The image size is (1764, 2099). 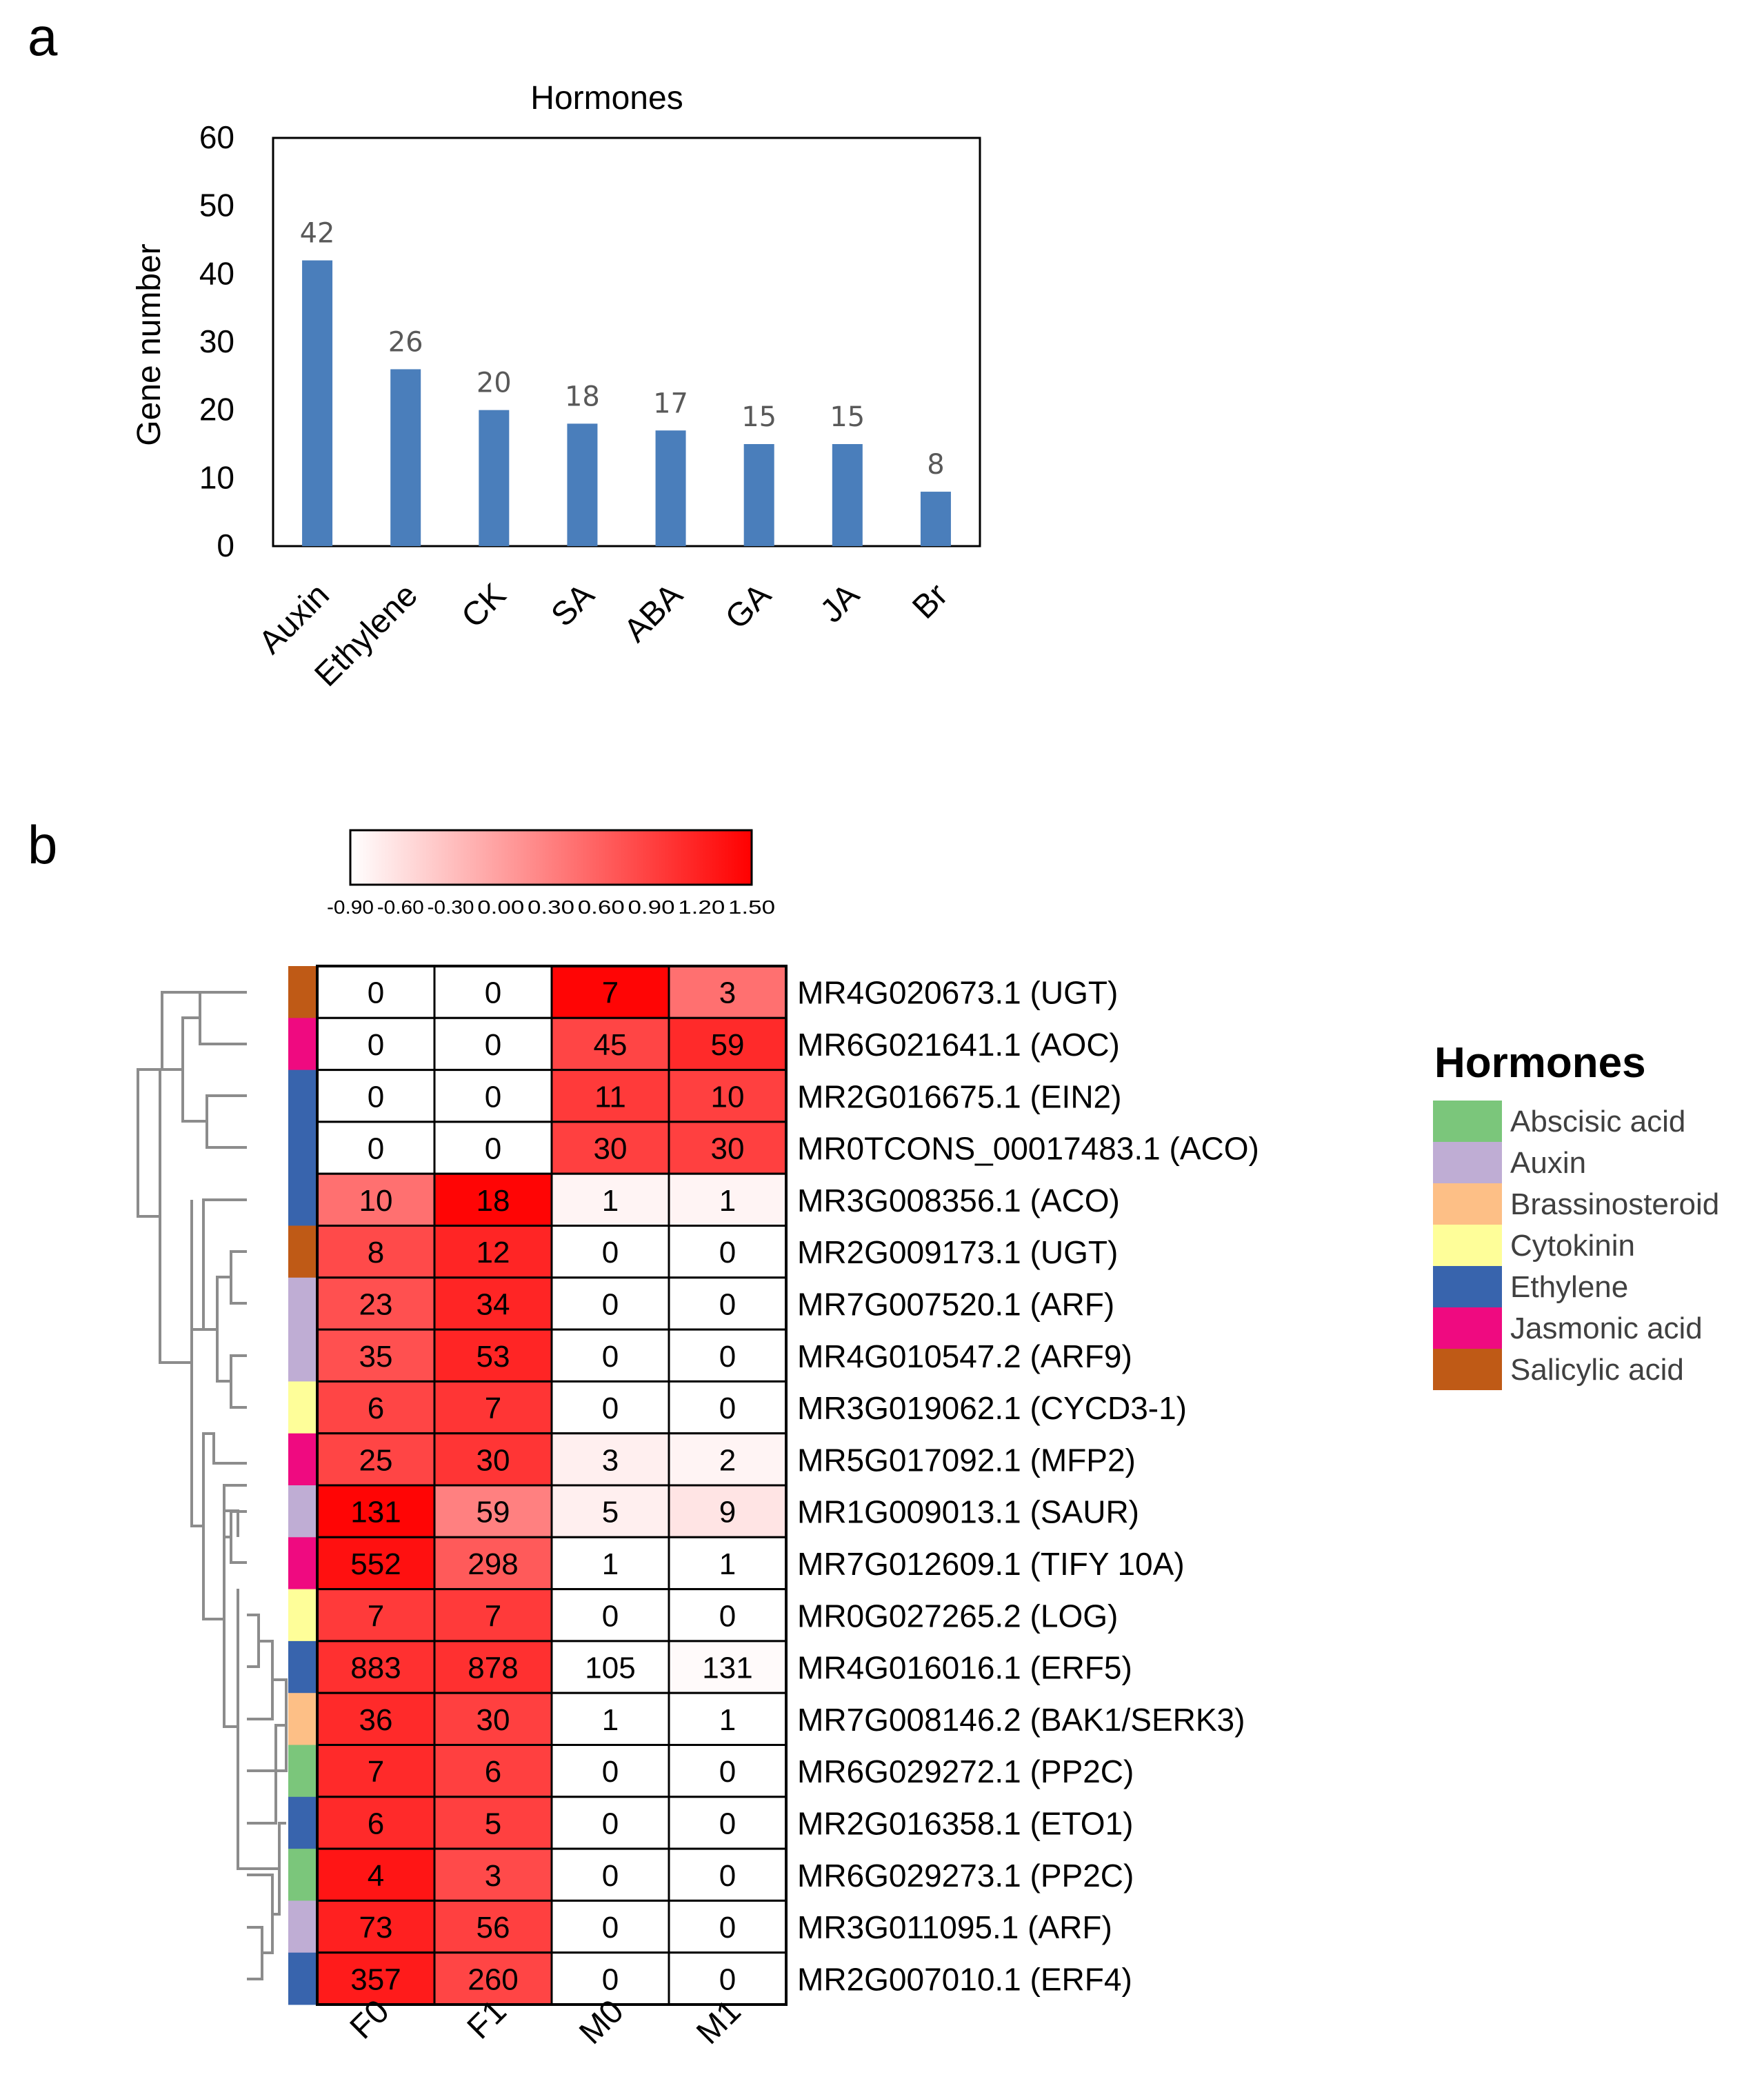 What do you see at coordinates (500, 907) in the screenshot?
I see `colorbar-tick-label: 0.00` at bounding box center [500, 907].